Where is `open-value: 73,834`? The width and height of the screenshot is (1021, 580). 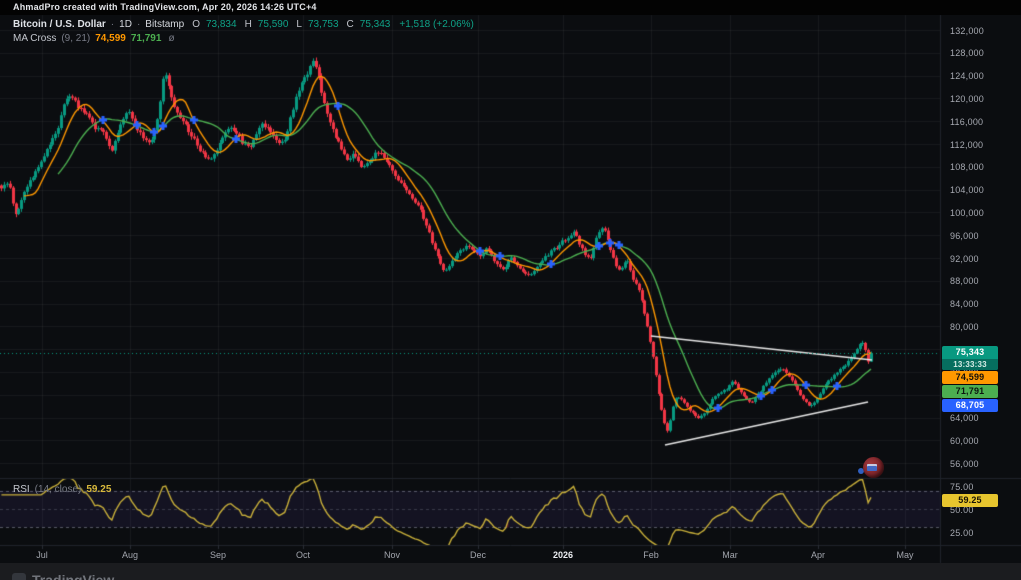 open-value: 73,834 is located at coordinates (221, 24).